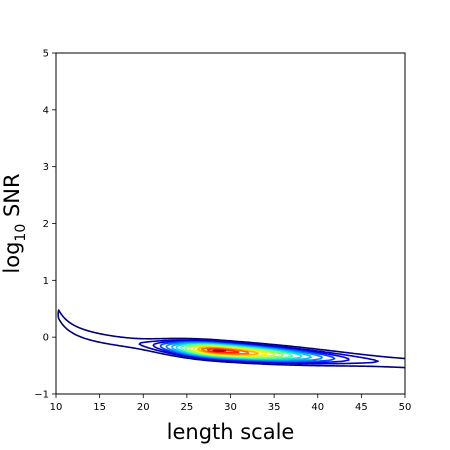  I want to click on y-axis-title: log10 SNR, so click(14, 223).